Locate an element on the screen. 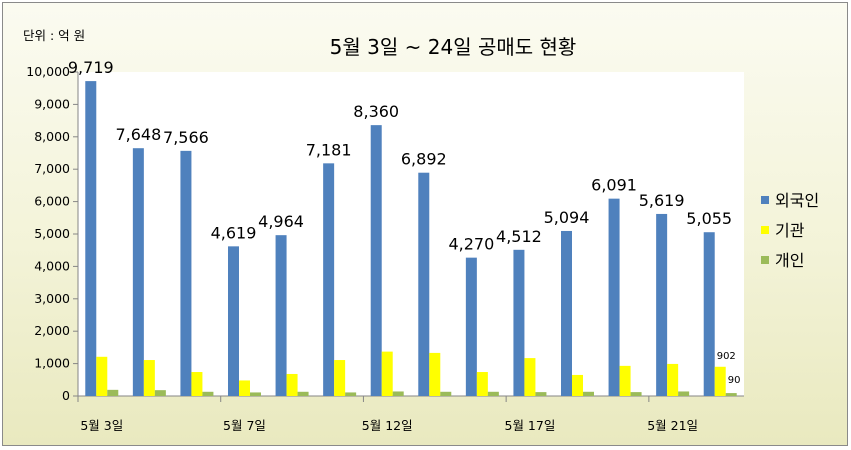  y-tick-label: 3,000 is located at coordinates (52, 298).